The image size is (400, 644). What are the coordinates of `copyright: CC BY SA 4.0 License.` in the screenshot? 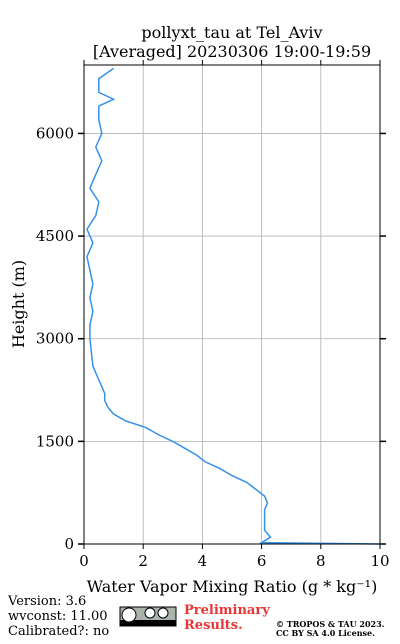 It's located at (325, 633).